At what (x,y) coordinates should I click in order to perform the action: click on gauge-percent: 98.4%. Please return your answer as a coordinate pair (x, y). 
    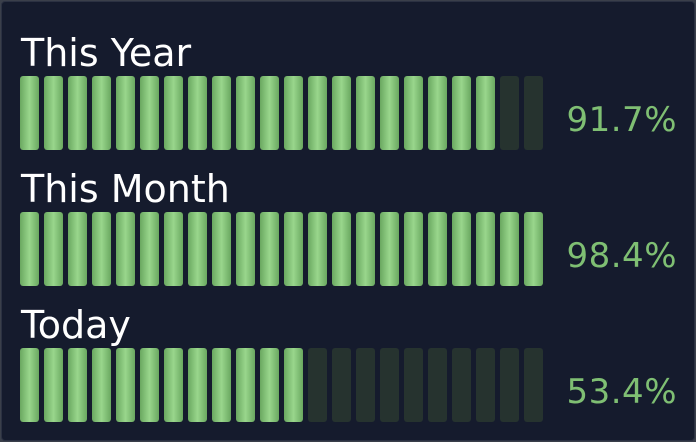
    Looking at the image, I should click on (621, 256).